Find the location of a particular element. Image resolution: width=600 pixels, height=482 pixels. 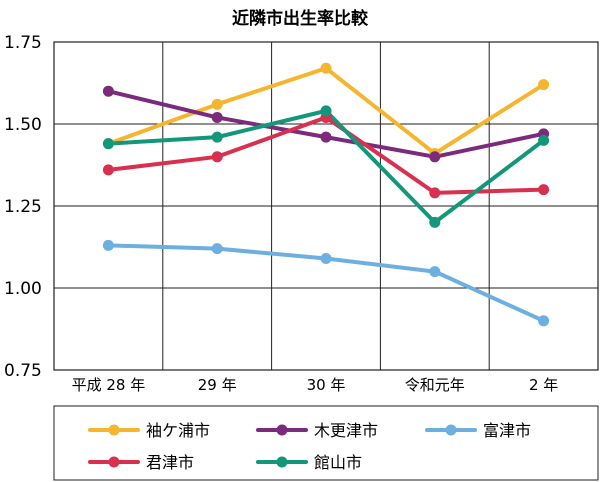

y-axis-ticks: 1.75 1.50 1.25 1.00 0.75 is located at coordinates (23, 207).